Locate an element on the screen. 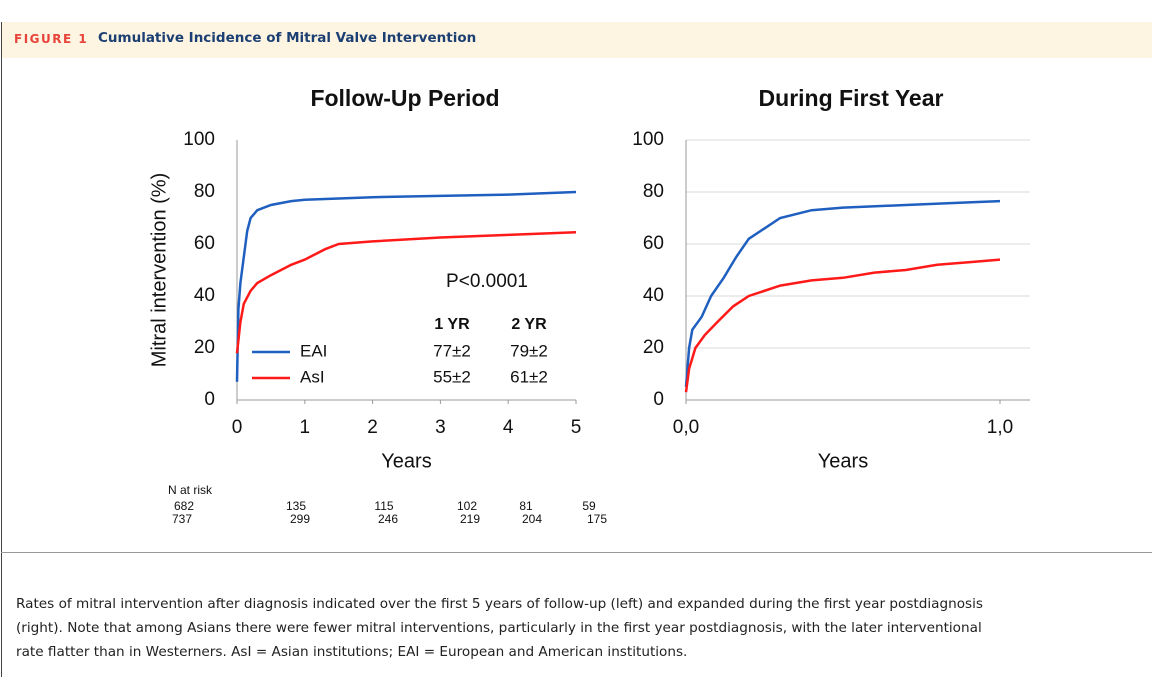 The width and height of the screenshot is (1152, 677). x-tick-label: 2 is located at coordinates (372, 427).